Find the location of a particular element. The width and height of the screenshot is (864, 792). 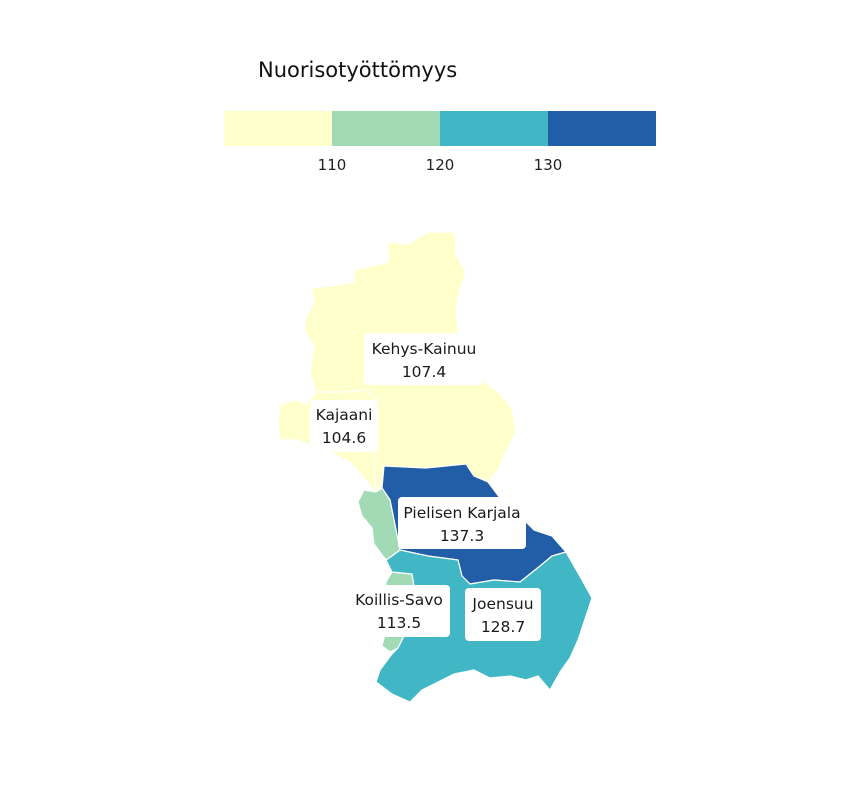

region-name: Pielisen Karjala is located at coordinates (461, 513).